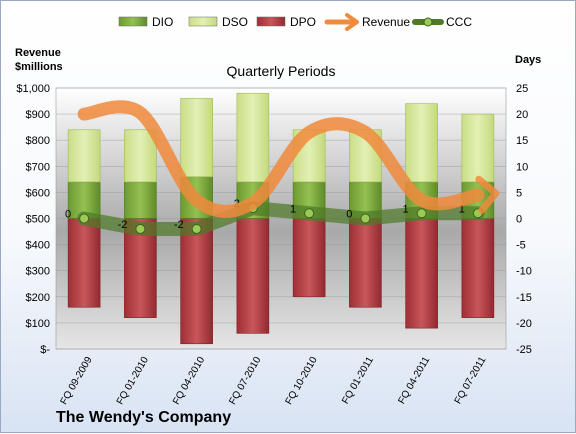 Image resolution: width=576 pixels, height=434 pixels. Describe the element at coordinates (45, 350) in the screenshot. I see `left-tick-label: $-` at that location.